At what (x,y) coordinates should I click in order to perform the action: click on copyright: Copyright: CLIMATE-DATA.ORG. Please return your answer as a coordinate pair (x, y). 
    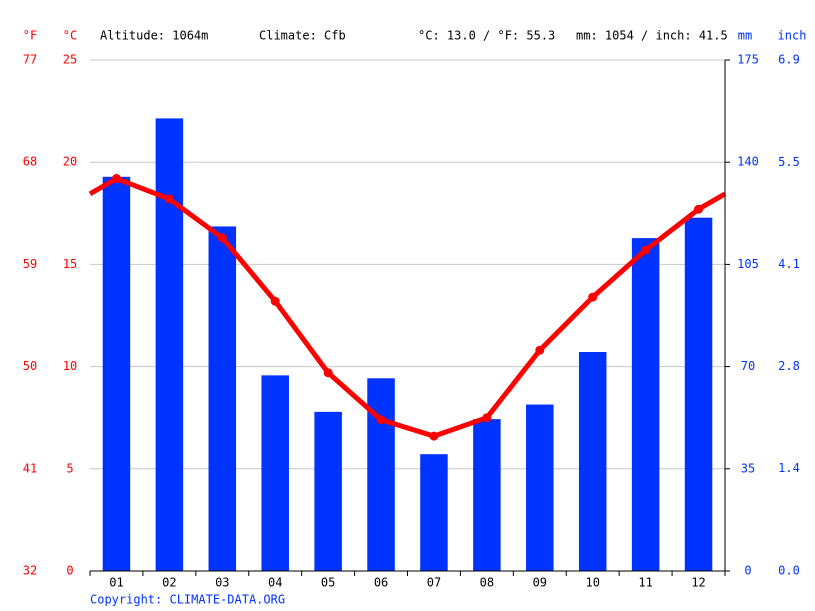
    Looking at the image, I should click on (187, 600).